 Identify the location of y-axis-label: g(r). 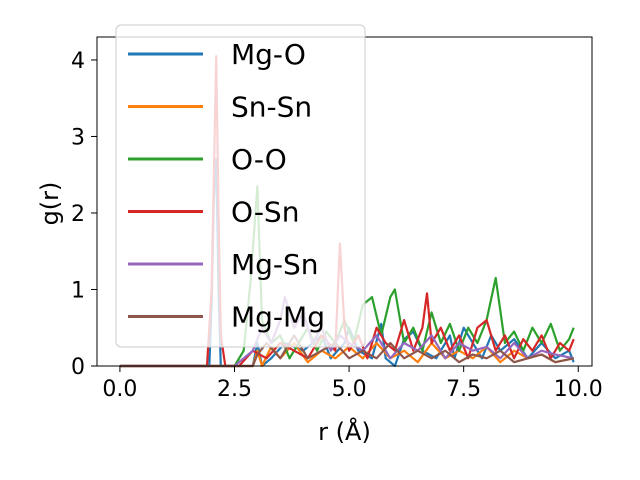
(50, 204).